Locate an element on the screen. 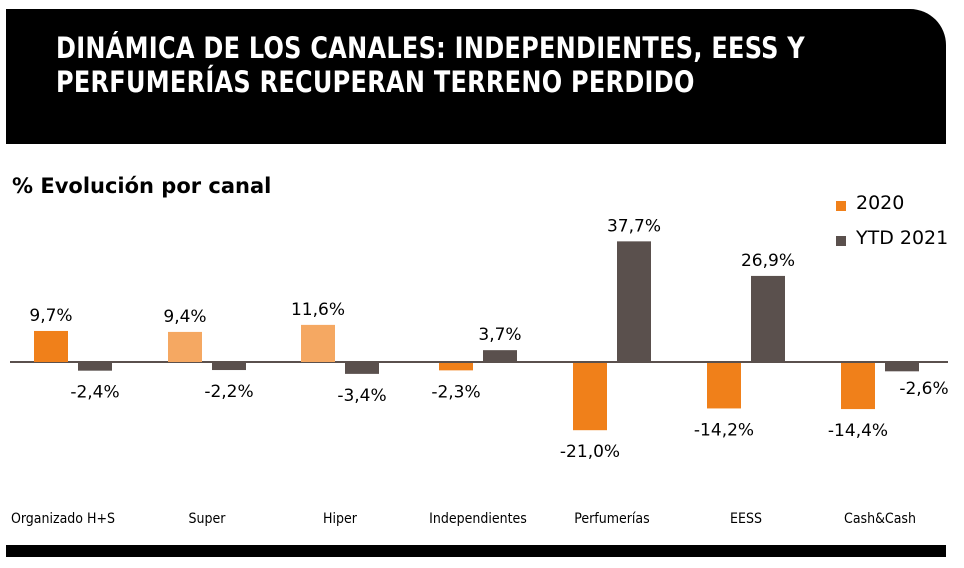 Image resolution: width=964 pixels, height=568 pixels. data-label-ytd-2021: -2,4% is located at coordinates (94, 393).